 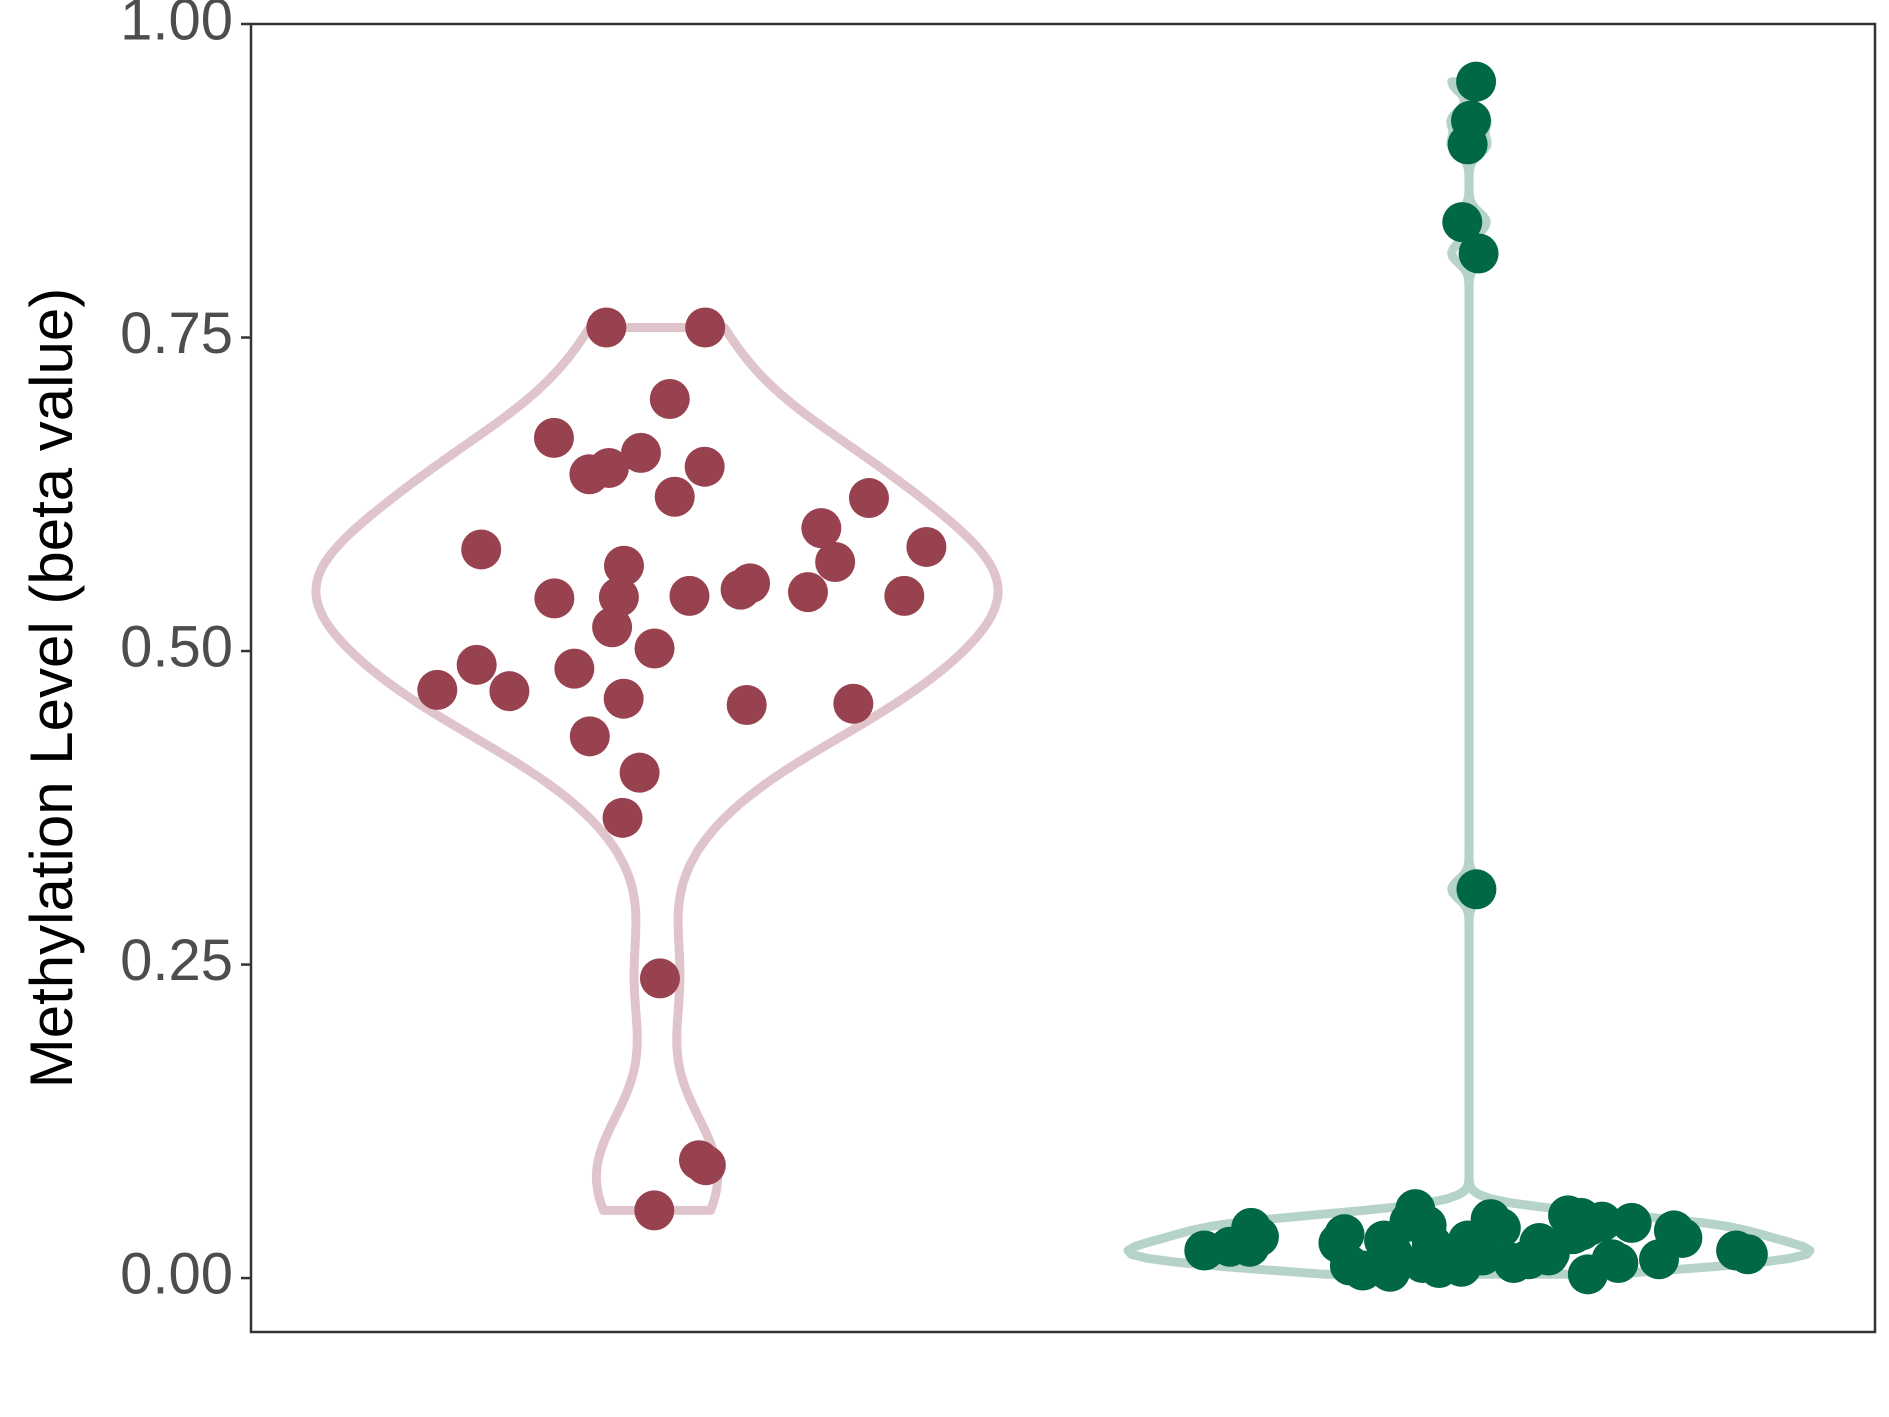 I want to click on y-tick-label: 0.75, so click(x=176, y=333).